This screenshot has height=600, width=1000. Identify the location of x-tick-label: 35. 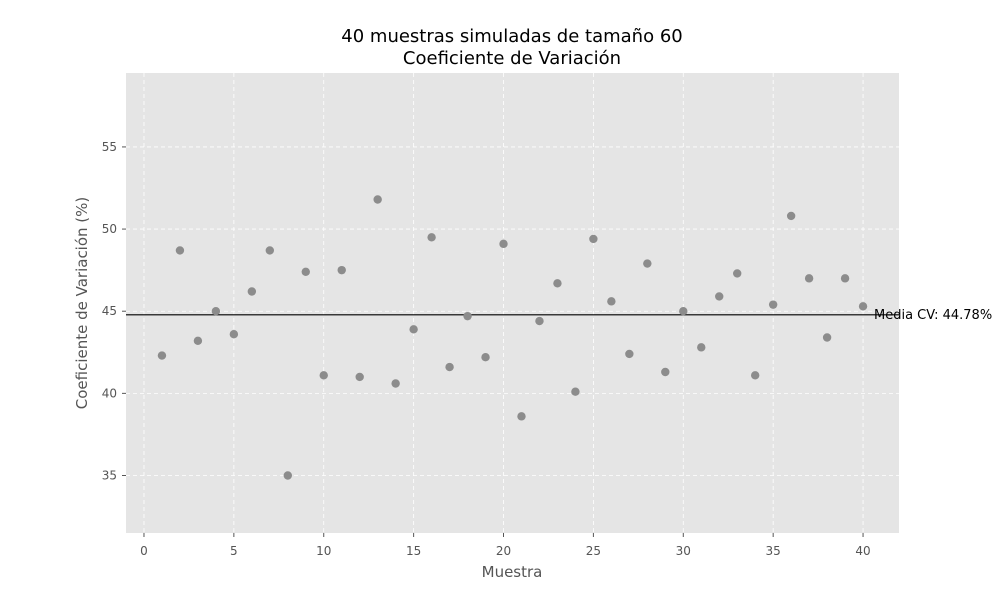
(773, 551).